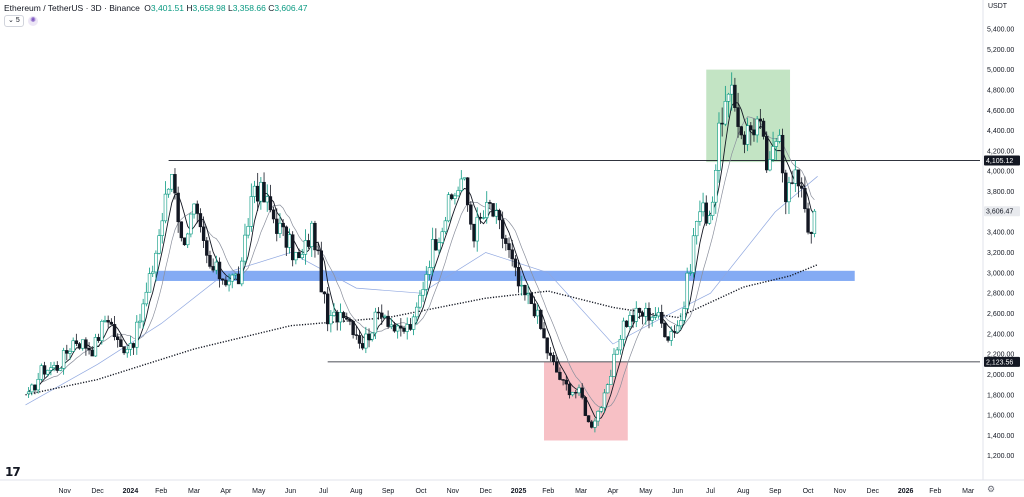  What do you see at coordinates (72, 8) in the screenshot?
I see `symbol-title: Ethereum / TetherUS · 3D · Binance` at bounding box center [72, 8].